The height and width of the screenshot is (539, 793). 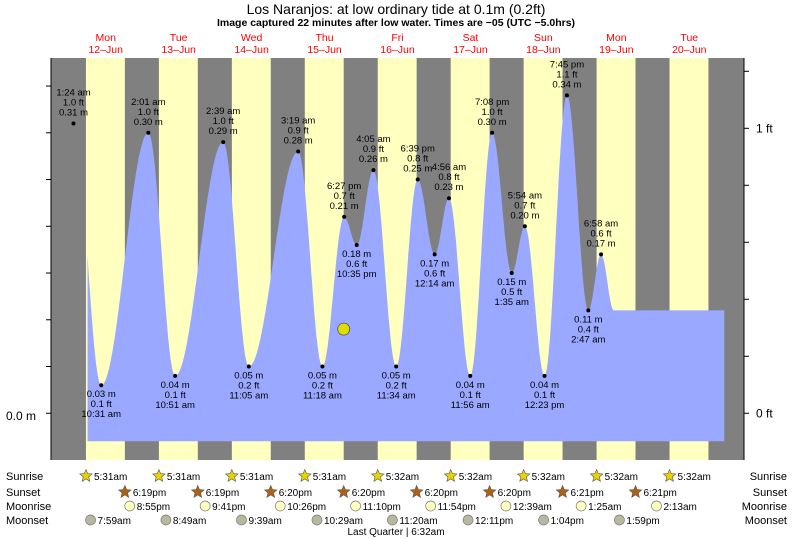 I want to click on tide-label: 5:54 am, so click(x=525, y=195).